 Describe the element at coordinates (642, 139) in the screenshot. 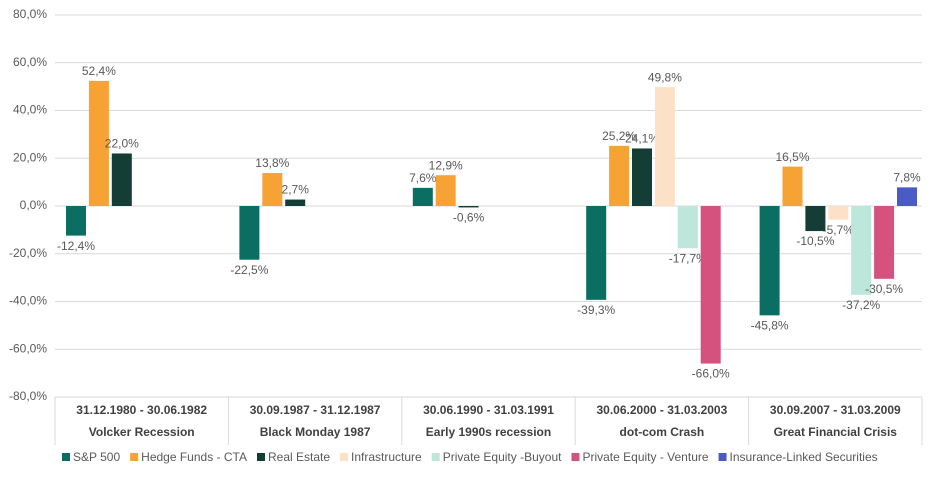

I see `data-label: 24,1%` at that location.